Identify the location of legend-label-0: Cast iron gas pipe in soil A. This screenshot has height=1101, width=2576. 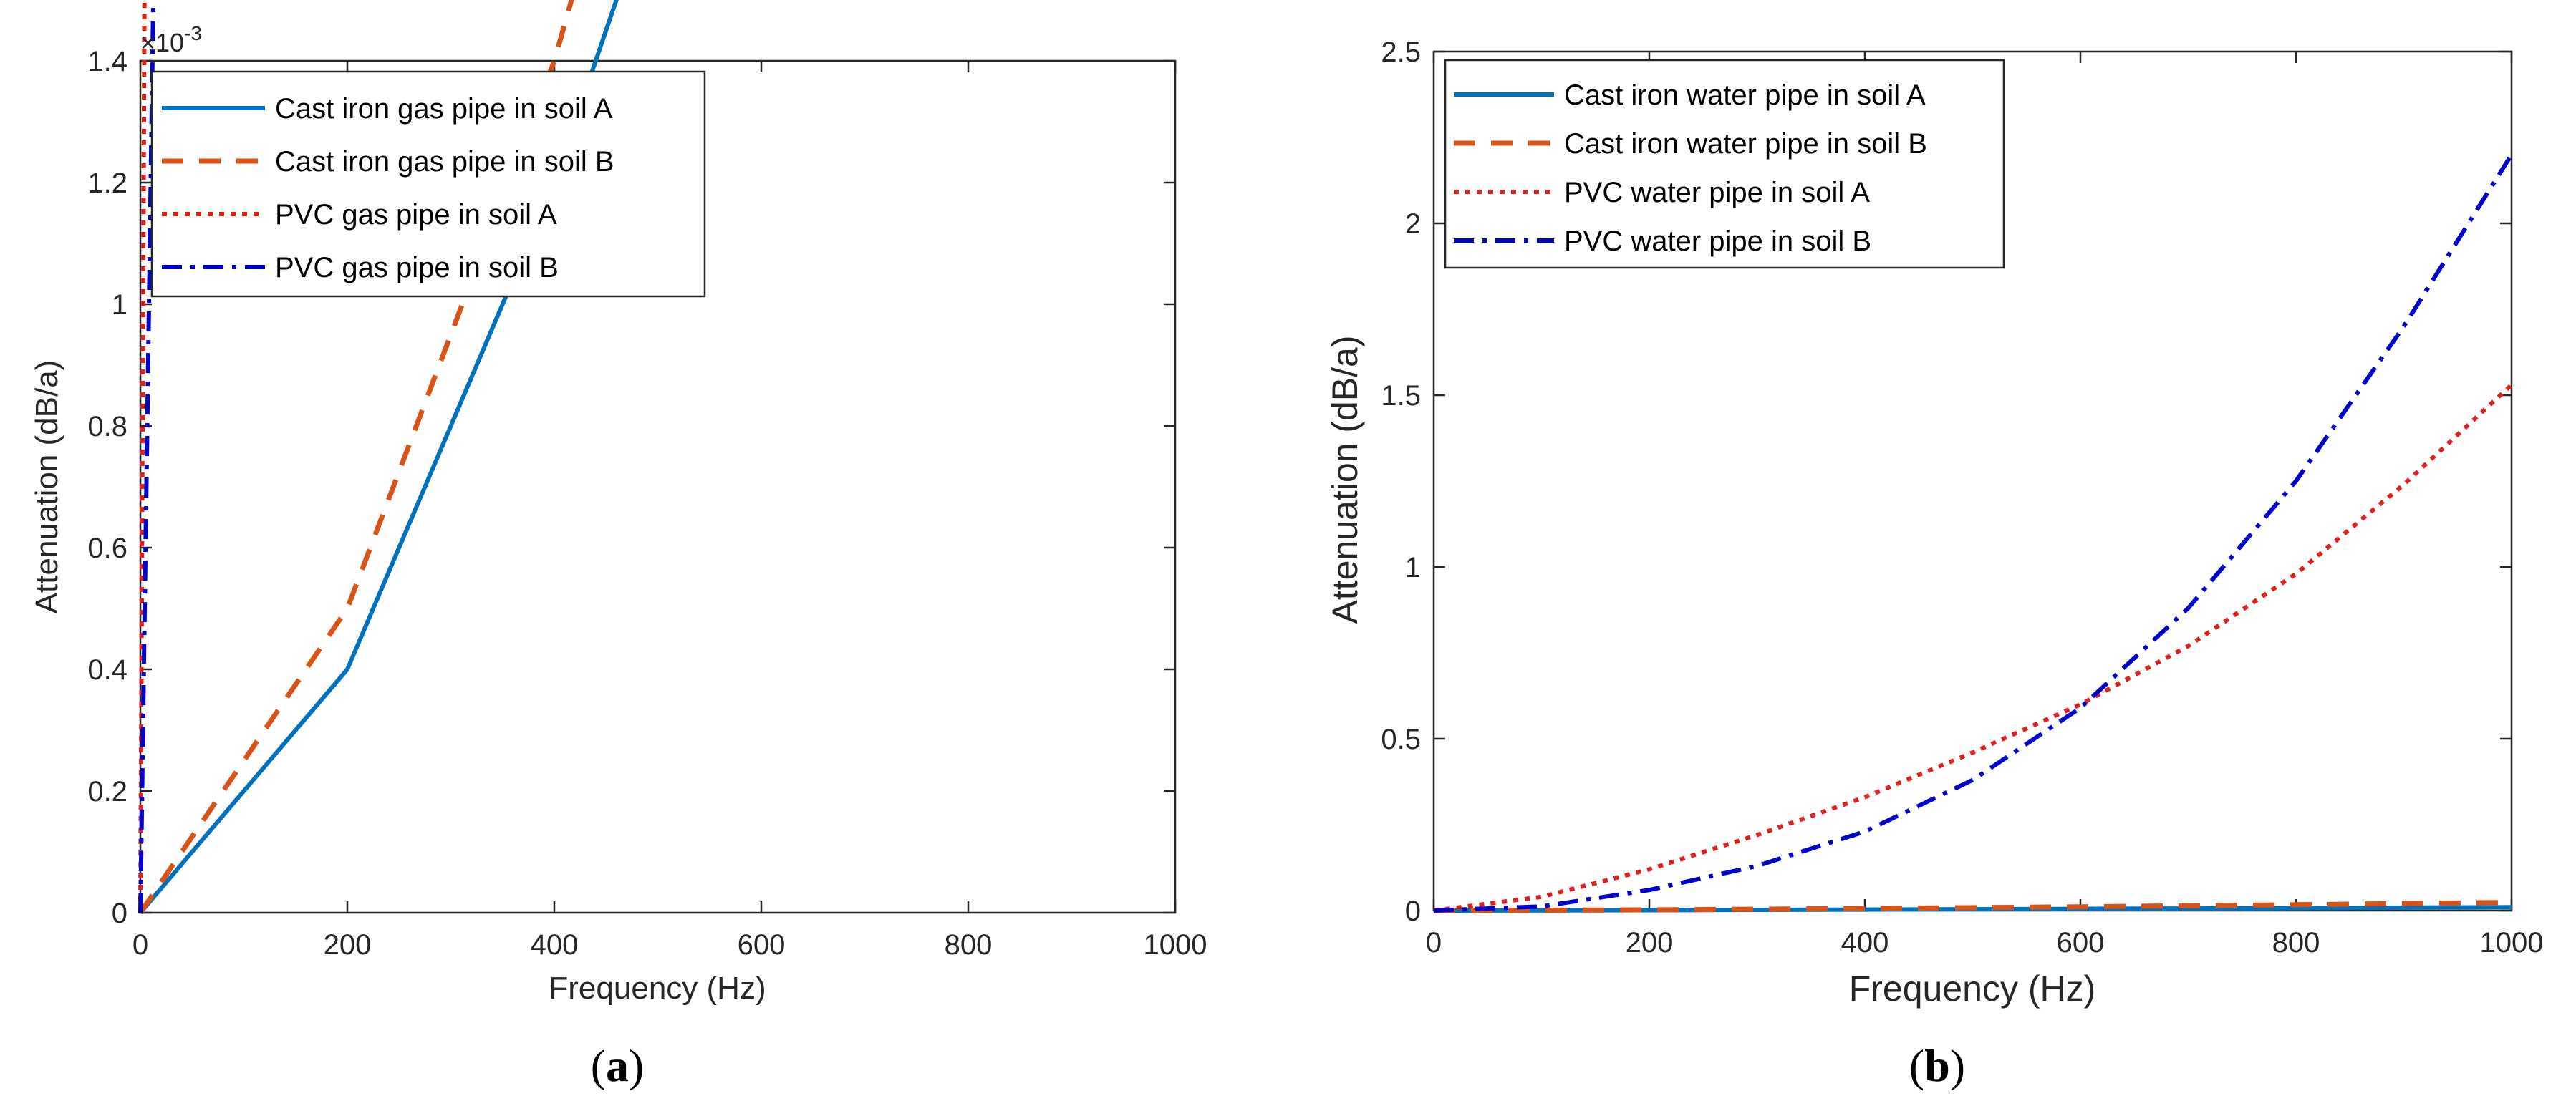
(444, 109).